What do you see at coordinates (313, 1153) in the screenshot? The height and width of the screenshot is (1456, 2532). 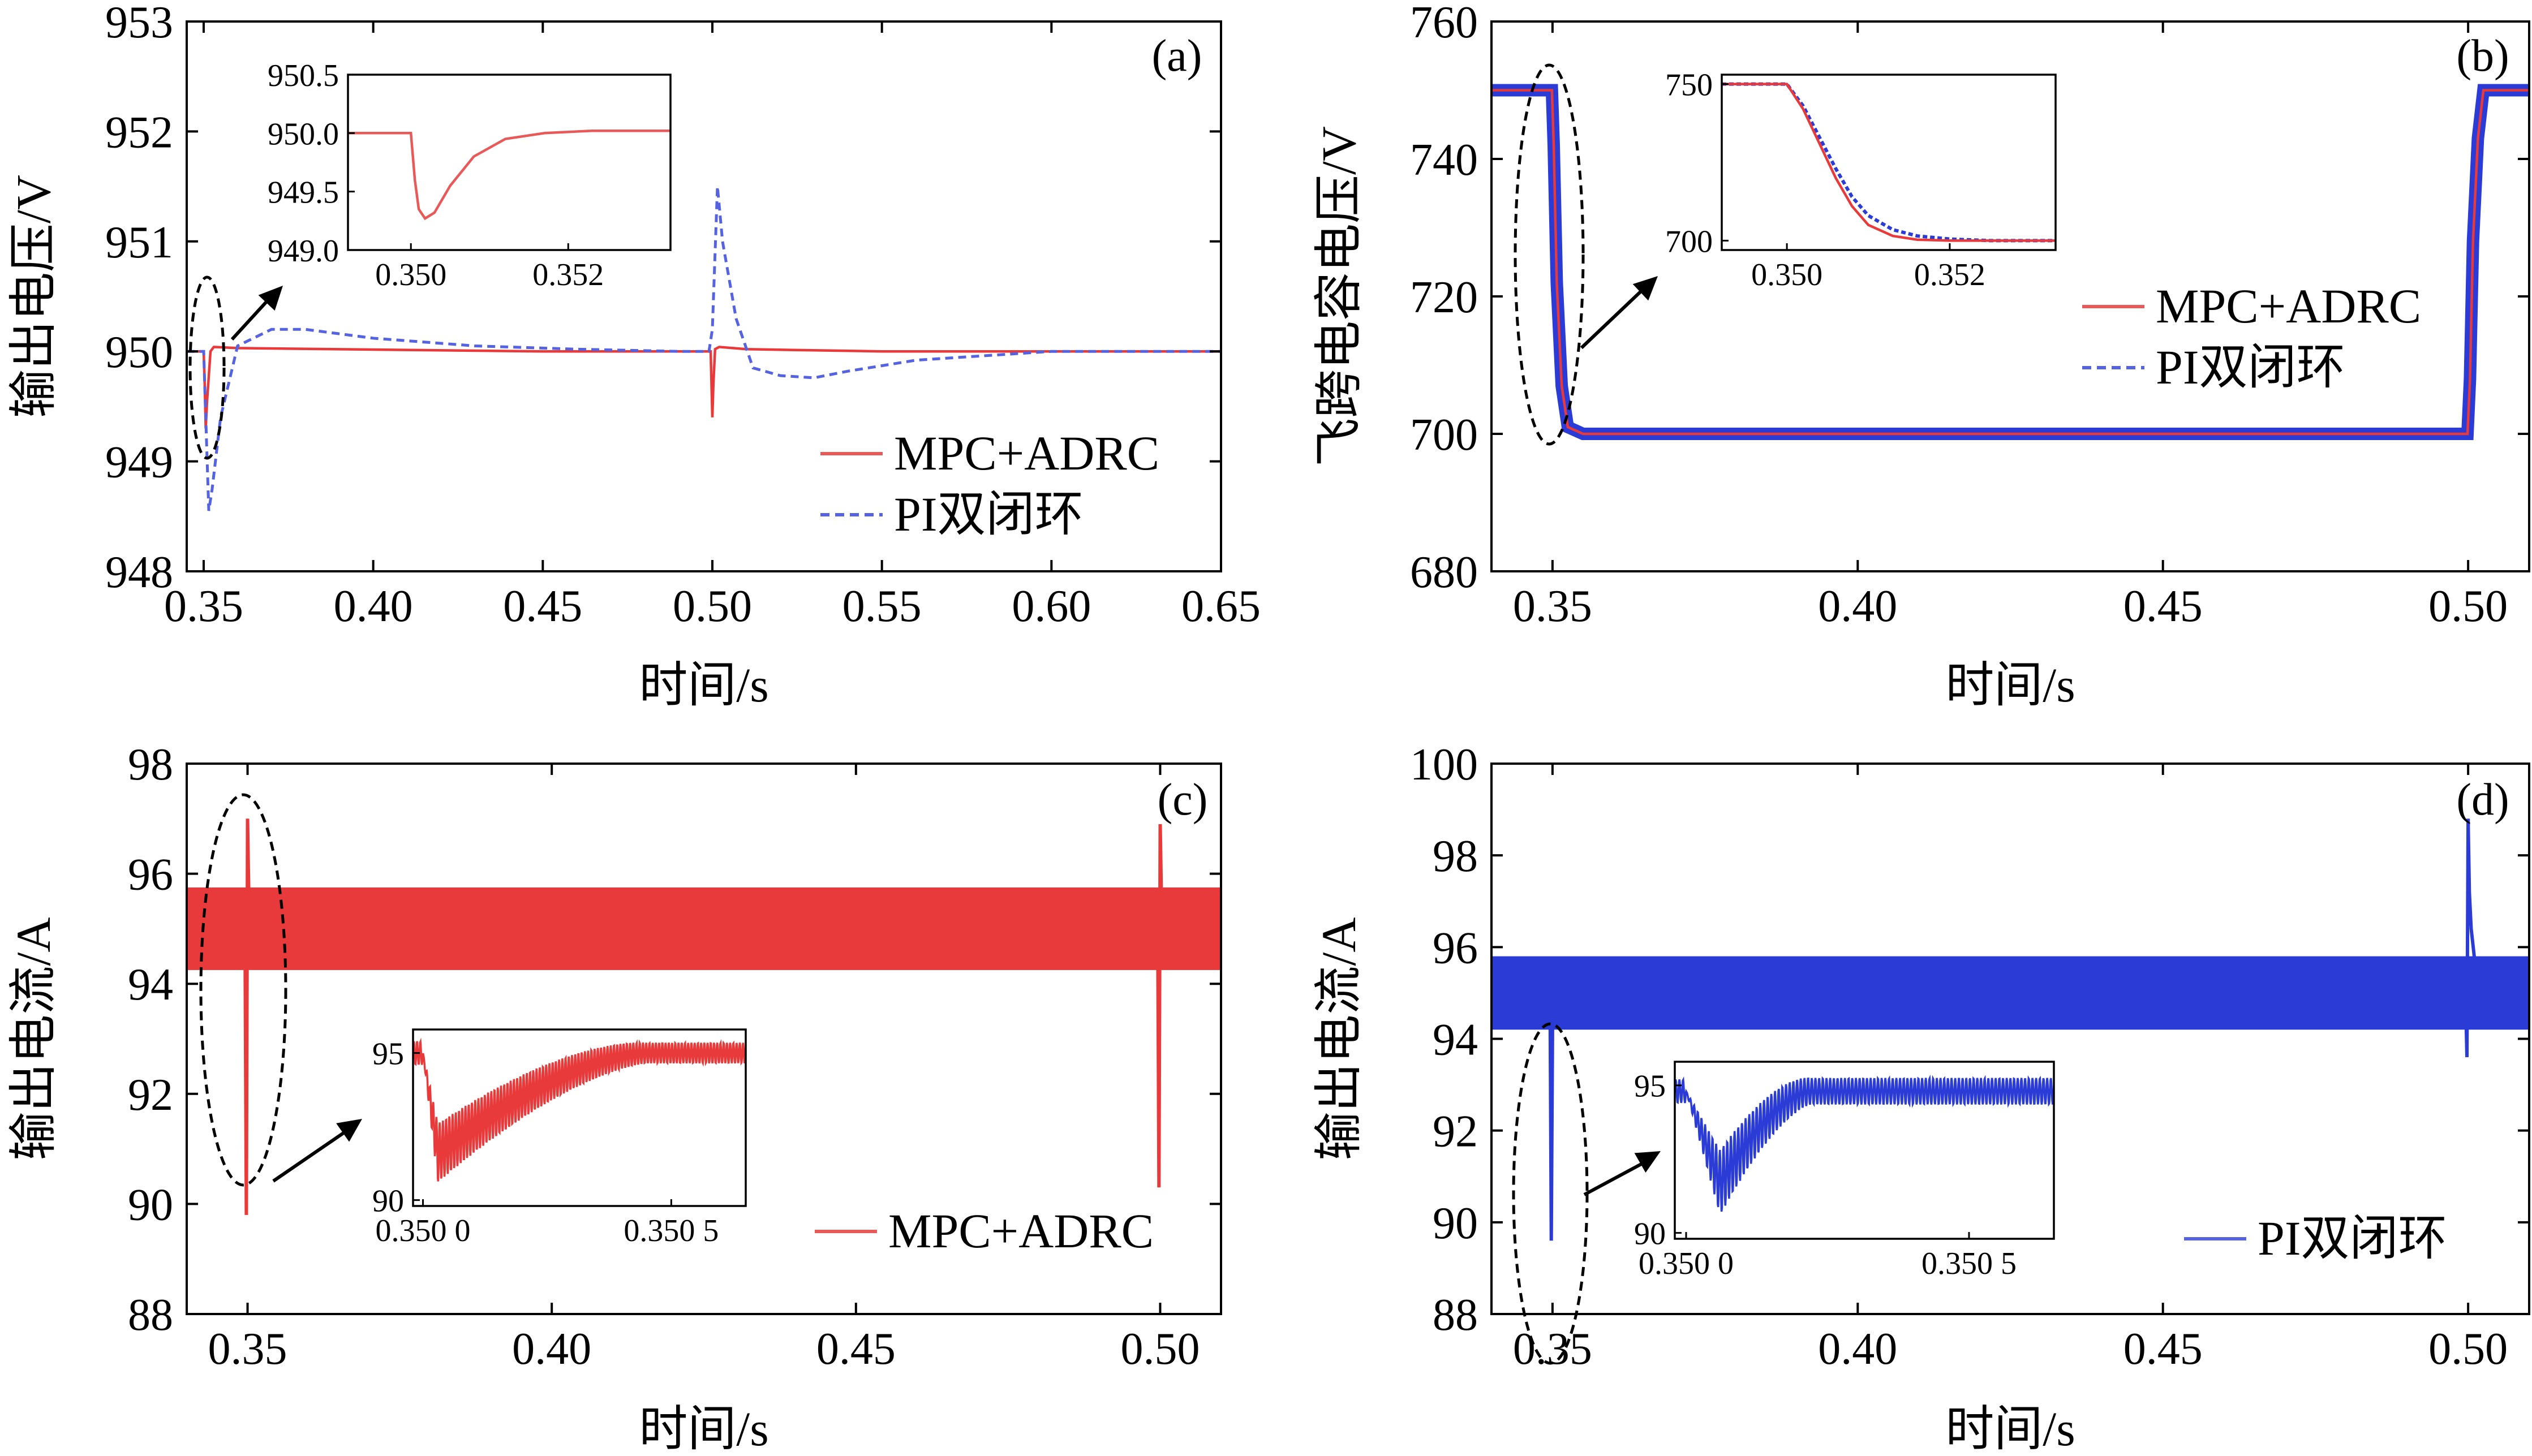 I see `zoom-arrow` at bounding box center [313, 1153].